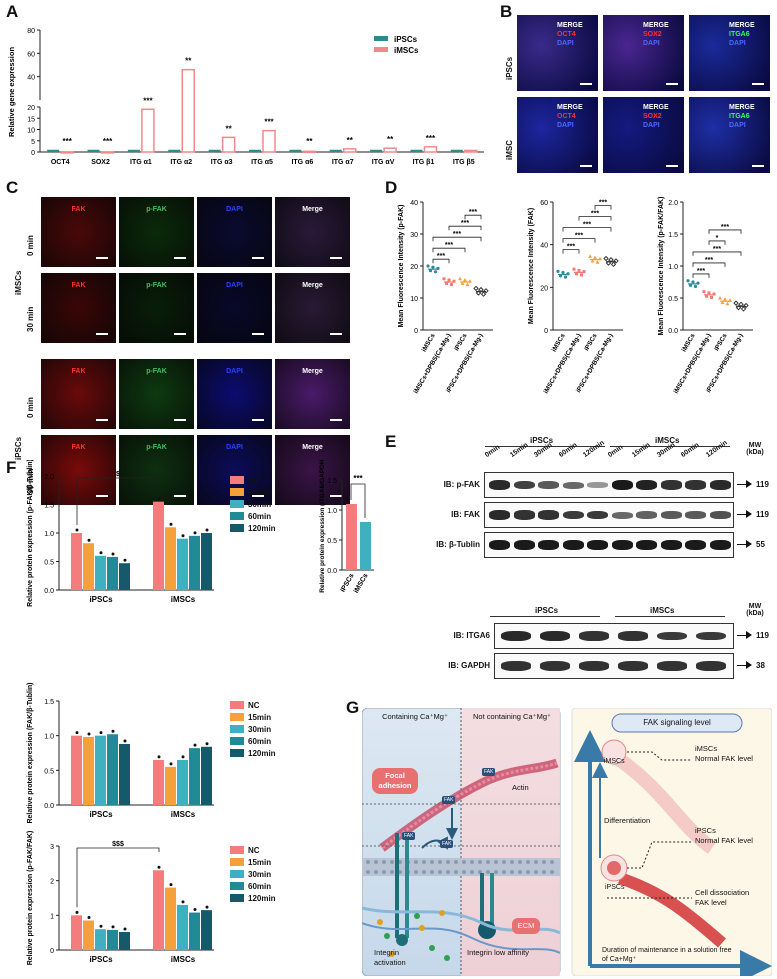 This screenshot has height=979, width=777. I want to click on panel-d-ytick-2-4: 2.0, so click(673, 203).